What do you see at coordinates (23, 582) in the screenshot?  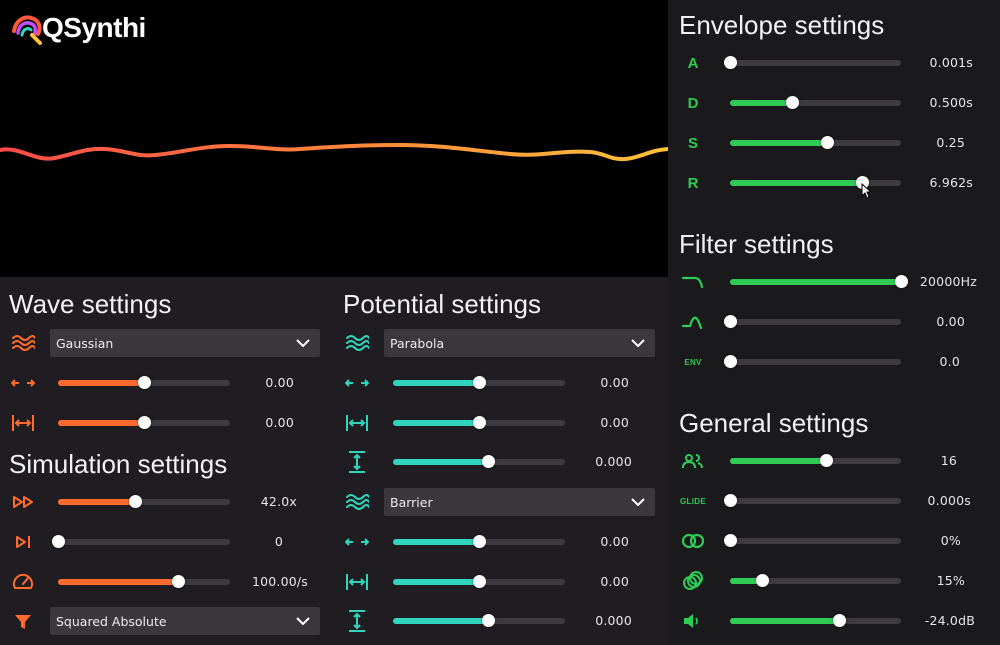 I see `speedometer-icon` at bounding box center [23, 582].